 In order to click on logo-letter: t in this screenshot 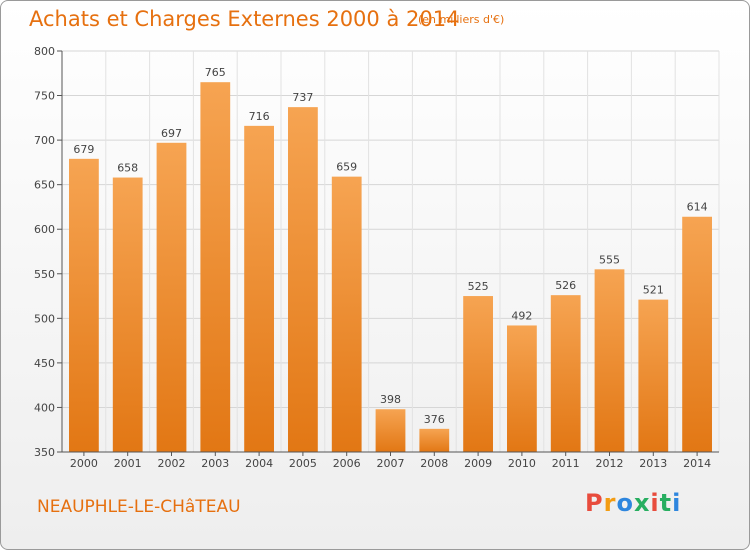, I will do `click(666, 503)`.